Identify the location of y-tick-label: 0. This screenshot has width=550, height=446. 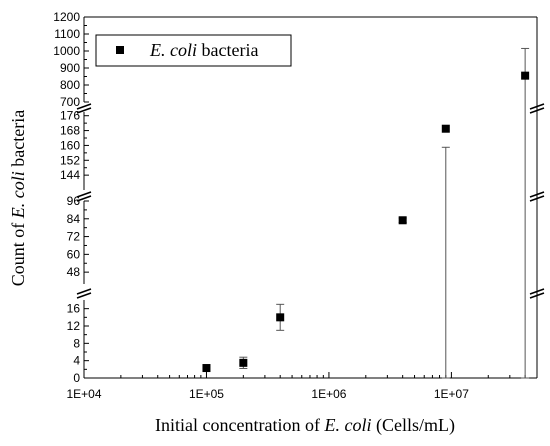
(76, 378).